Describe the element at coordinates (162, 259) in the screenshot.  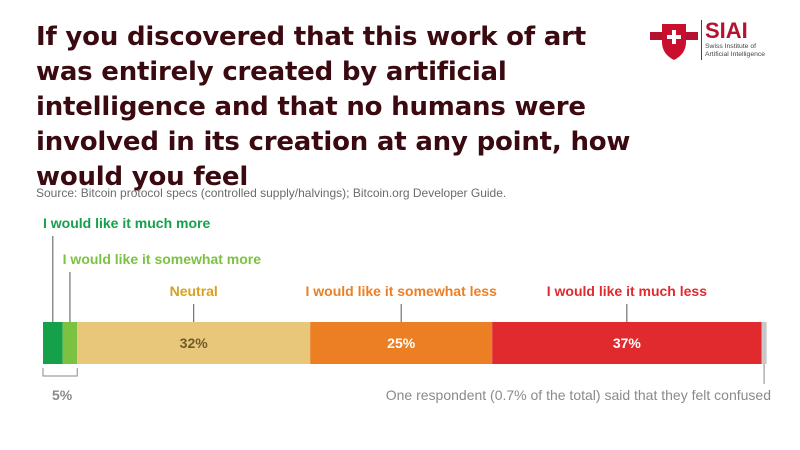
I see `category-label-1: I would like it somewhat more` at that location.